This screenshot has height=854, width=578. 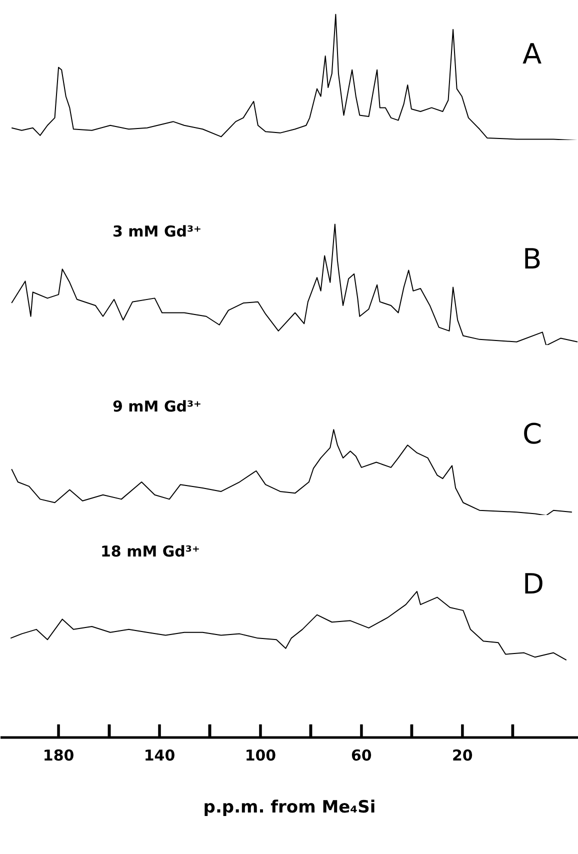 What do you see at coordinates (150, 551) in the screenshot?
I see `text: 18 mM Gd³⁺` at bounding box center [150, 551].